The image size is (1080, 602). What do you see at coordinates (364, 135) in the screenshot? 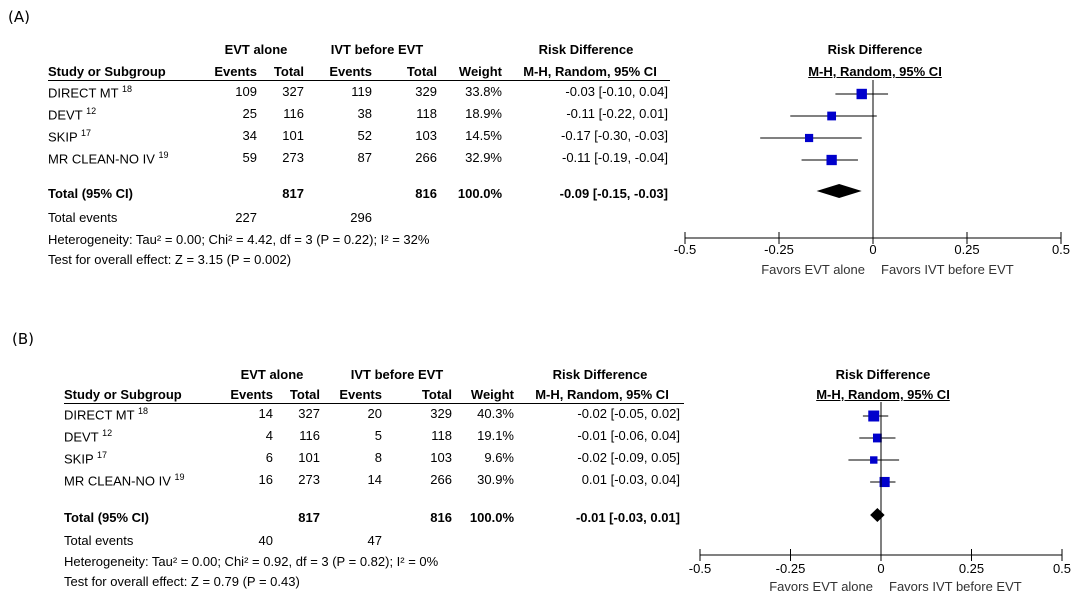
I see `events2-cell: 52` at bounding box center [364, 135].